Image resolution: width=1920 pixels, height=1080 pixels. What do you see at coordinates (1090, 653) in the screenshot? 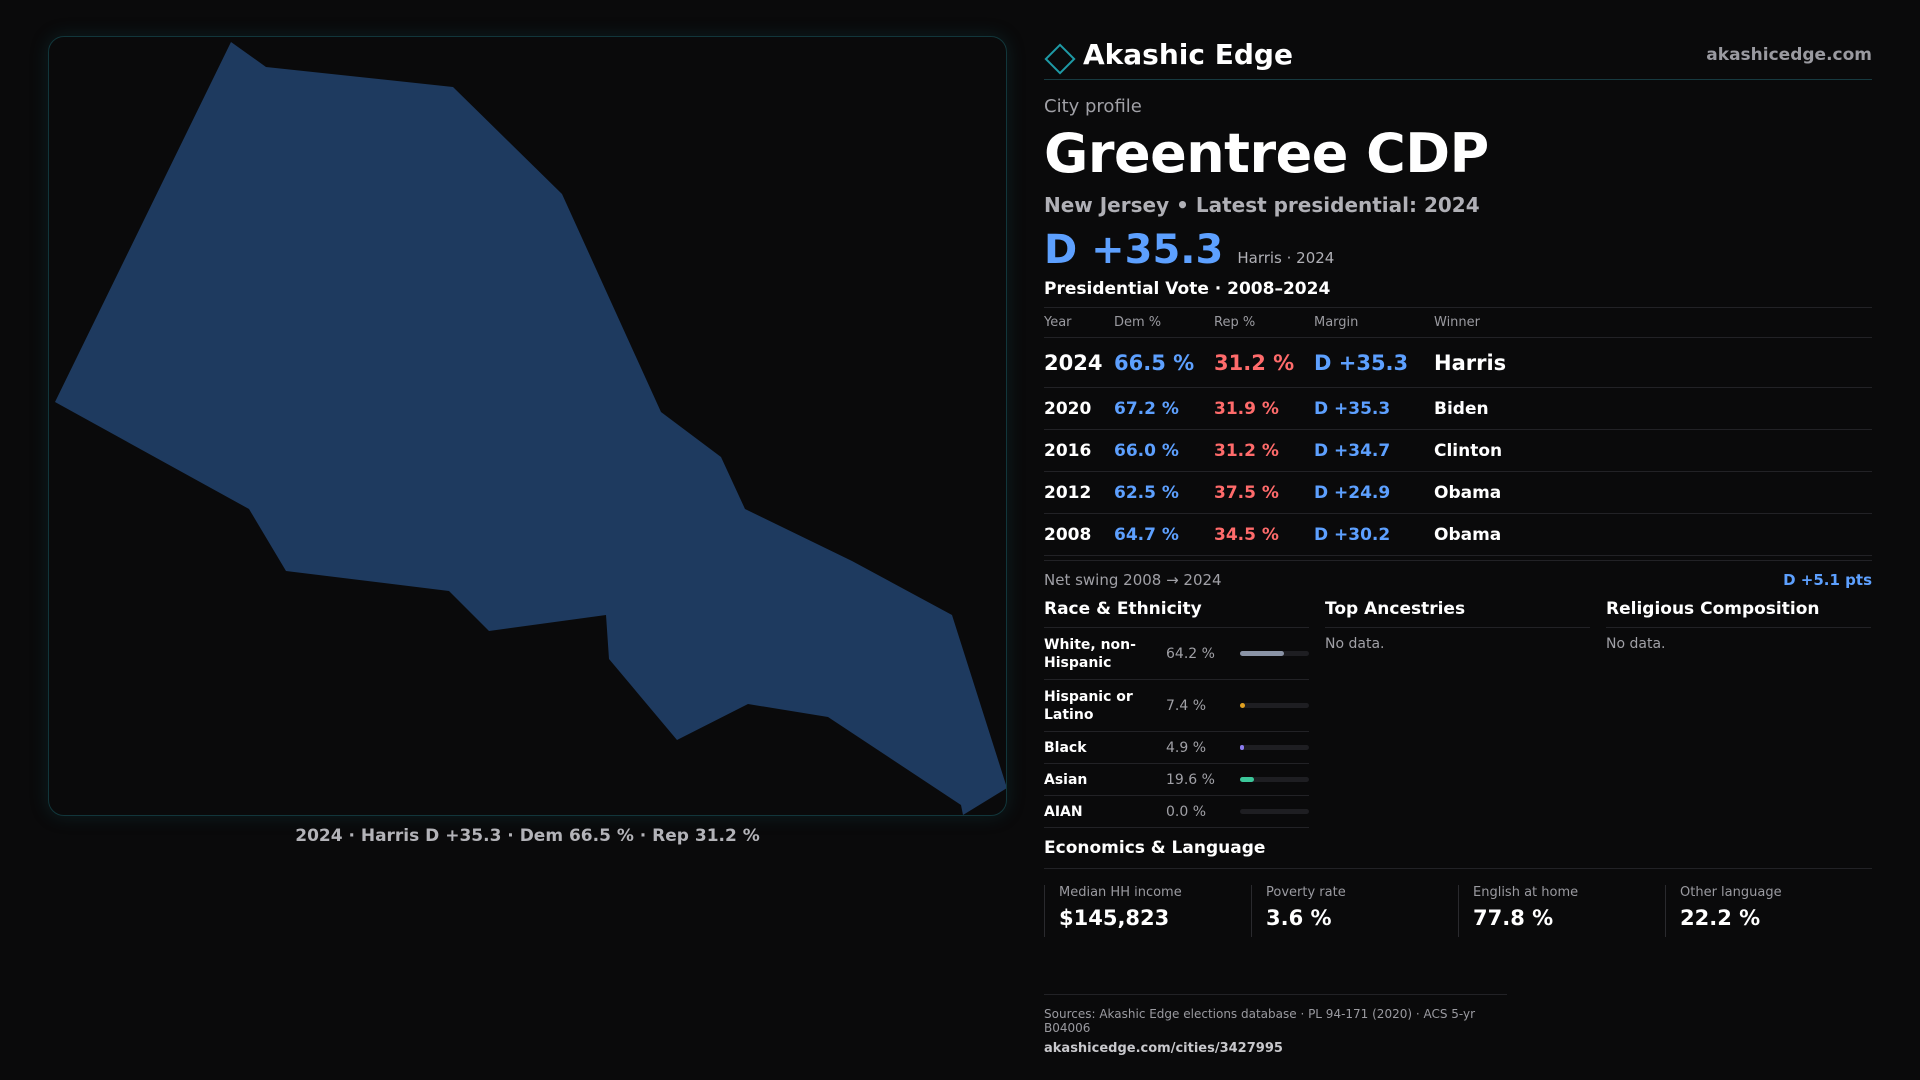
I see `race-label: White, non-Hispanic` at bounding box center [1090, 653].